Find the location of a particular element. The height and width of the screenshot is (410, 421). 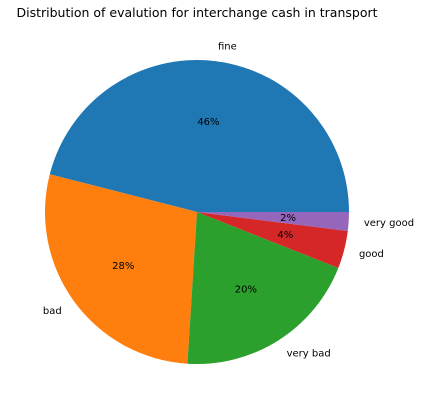

pie-slice-very-good is located at coordinates (273, 222).